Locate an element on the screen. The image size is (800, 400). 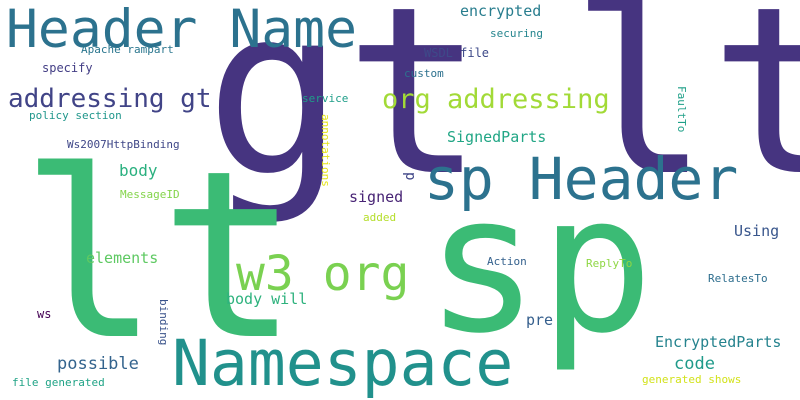
cloud-word-securing: securing is located at coordinates (516, 33).